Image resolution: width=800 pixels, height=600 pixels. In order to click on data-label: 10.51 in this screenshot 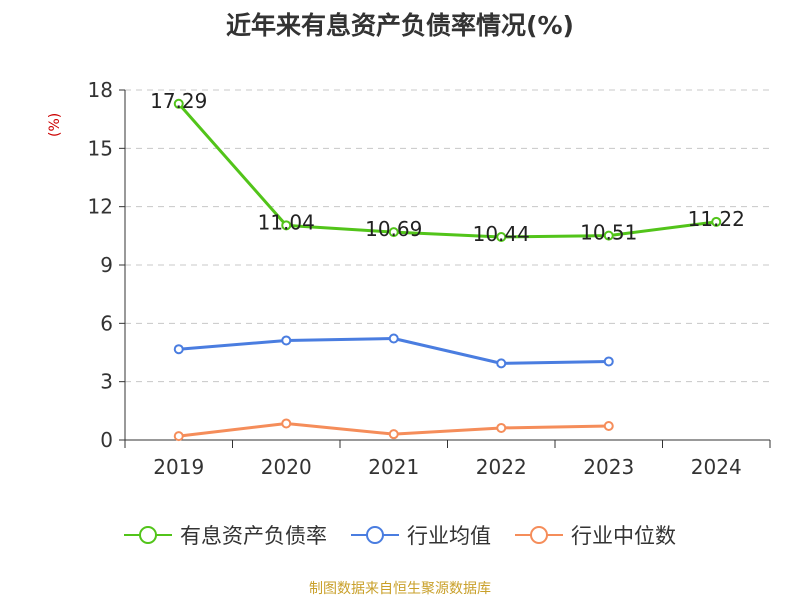, I will do `click(608, 233)`.